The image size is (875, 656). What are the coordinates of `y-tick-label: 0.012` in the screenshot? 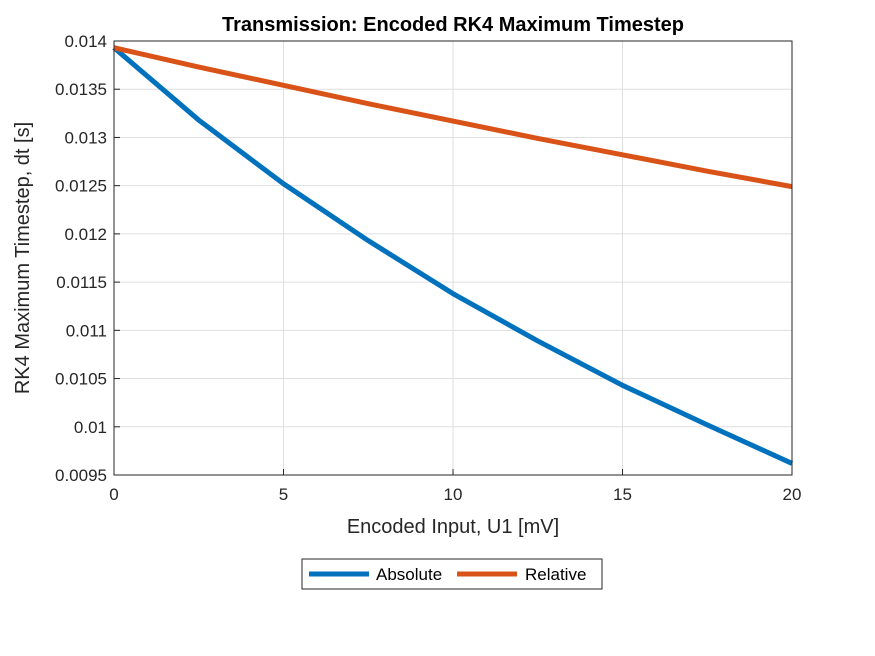 It's located at (85, 234).